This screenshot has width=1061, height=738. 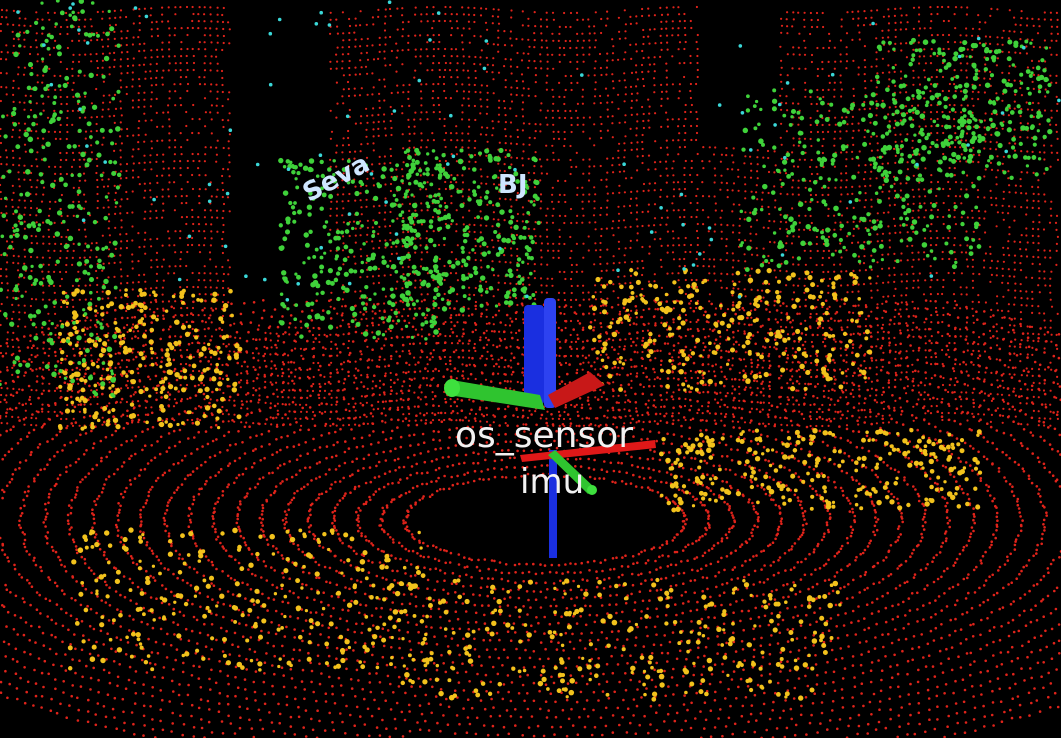 What do you see at coordinates (544, 435) in the screenshot?
I see `sensor-frame-label: os_sensor` at bounding box center [544, 435].